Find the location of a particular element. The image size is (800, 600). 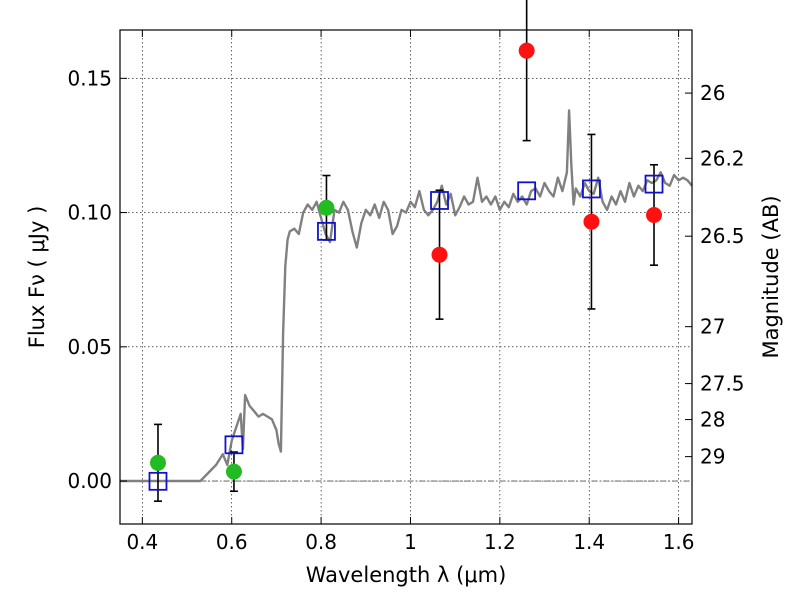

x-axis-title: Wavelength λ (μm) is located at coordinates (406, 575).